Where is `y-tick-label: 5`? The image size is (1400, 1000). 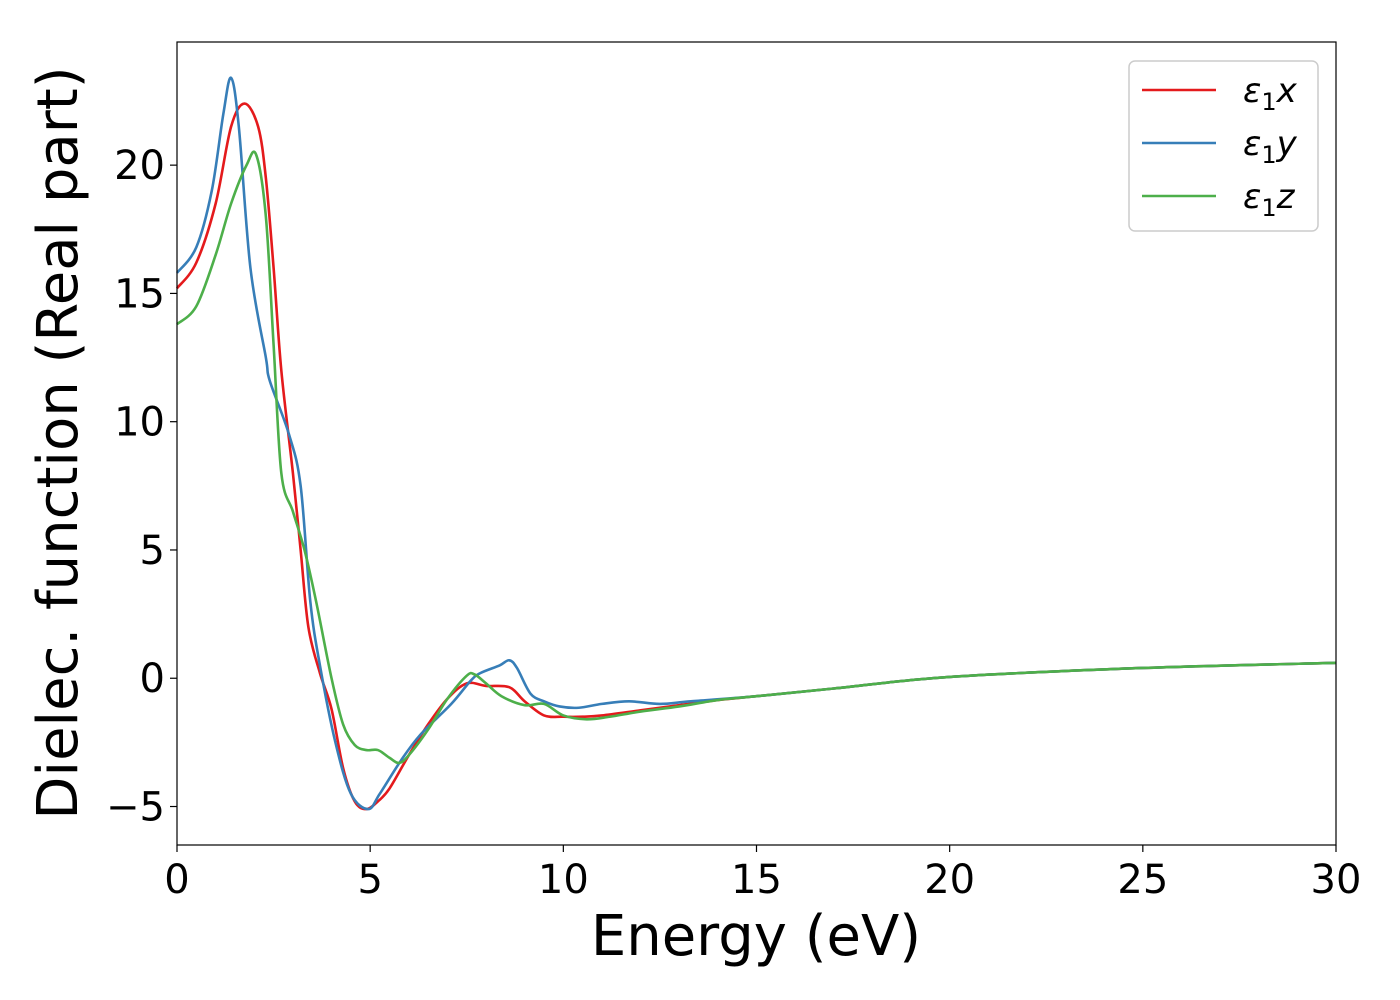 y-tick-label: 5 is located at coordinates (152, 551).